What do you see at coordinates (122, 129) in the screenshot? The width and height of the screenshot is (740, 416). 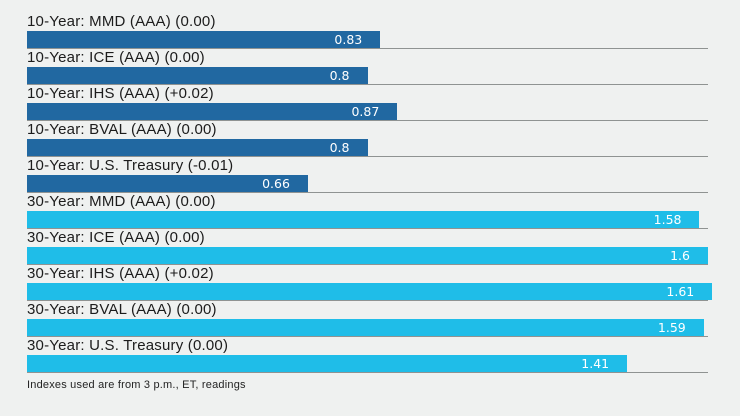 I see `bar-category-label: 10-Year: BVAL (AAA) (0.00)` at bounding box center [122, 129].